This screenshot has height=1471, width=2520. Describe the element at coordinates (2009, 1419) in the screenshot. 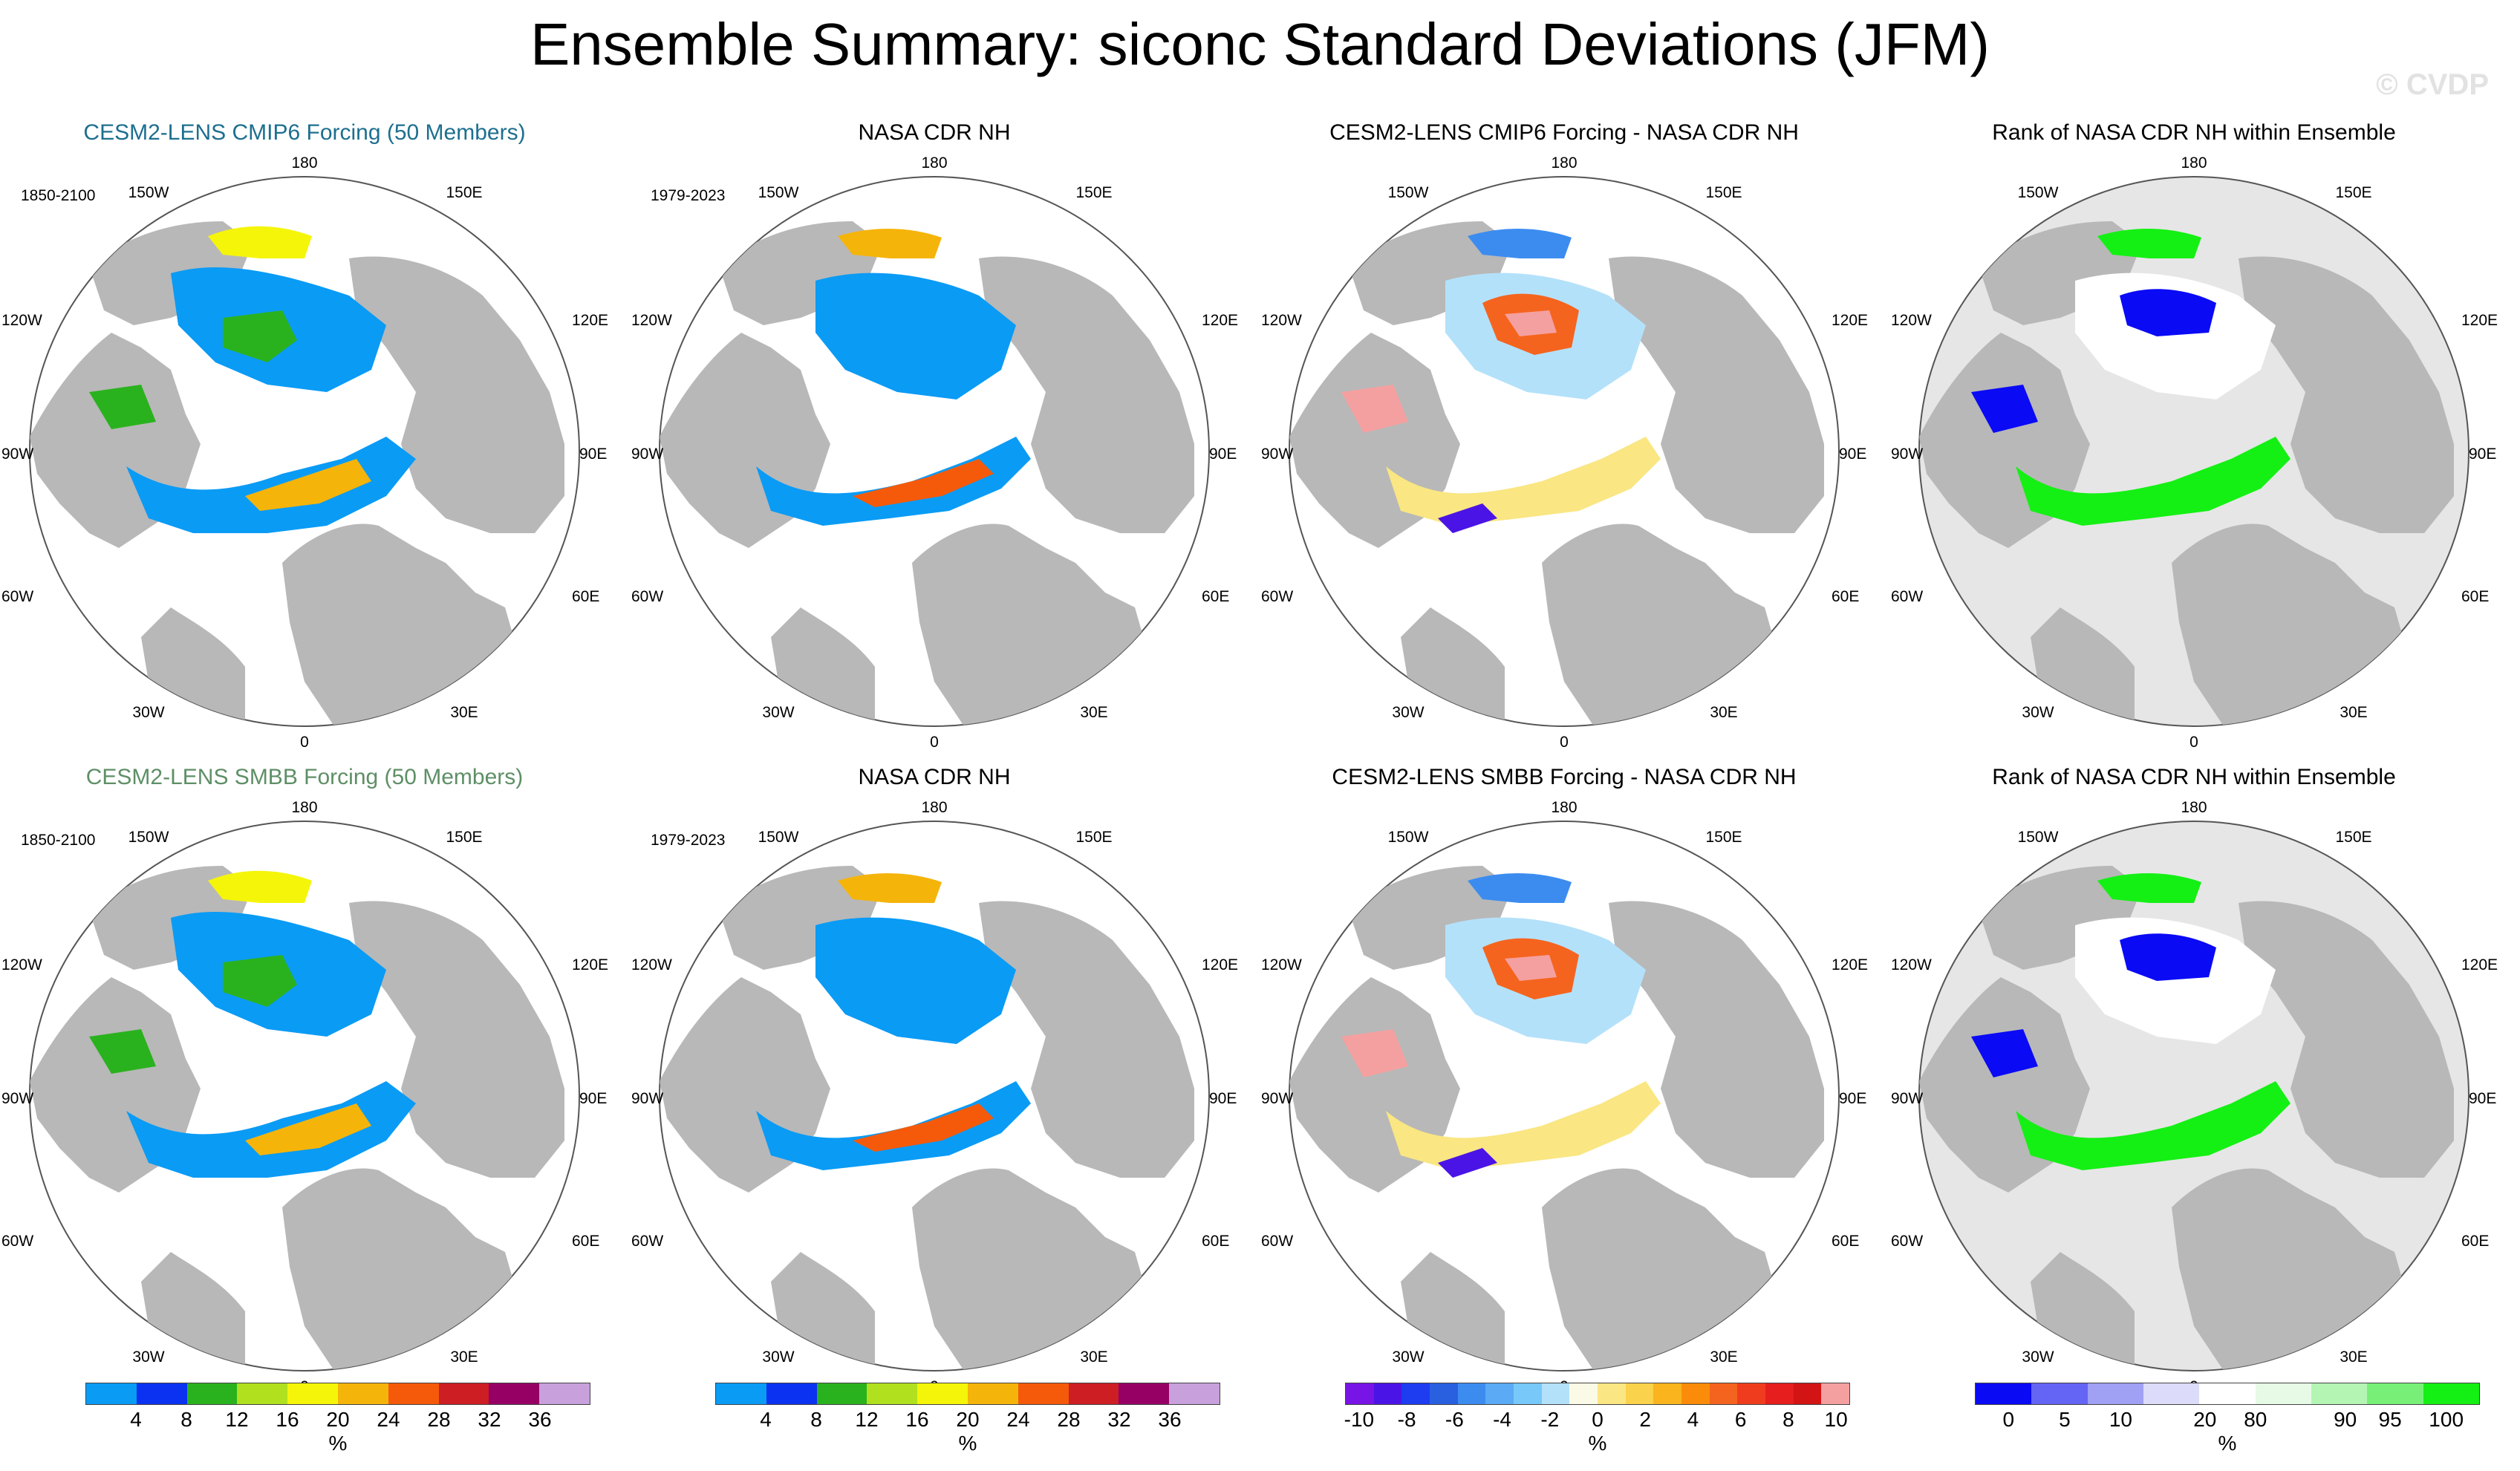

I see `colorbar-tick-label: 0` at that location.